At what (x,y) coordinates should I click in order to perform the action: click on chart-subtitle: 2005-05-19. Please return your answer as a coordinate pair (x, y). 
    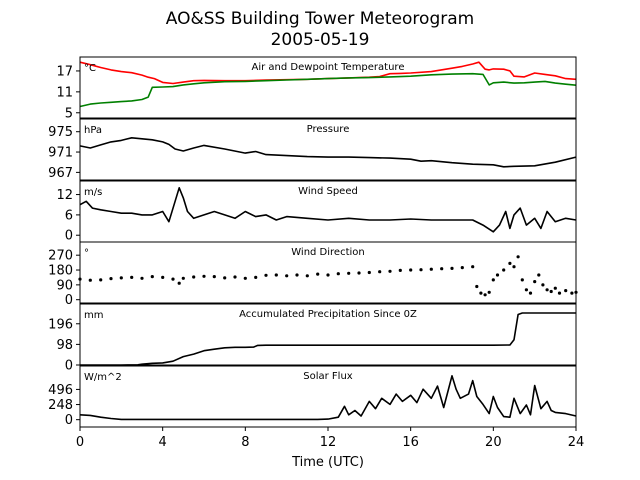
    Looking at the image, I should click on (320, 40).